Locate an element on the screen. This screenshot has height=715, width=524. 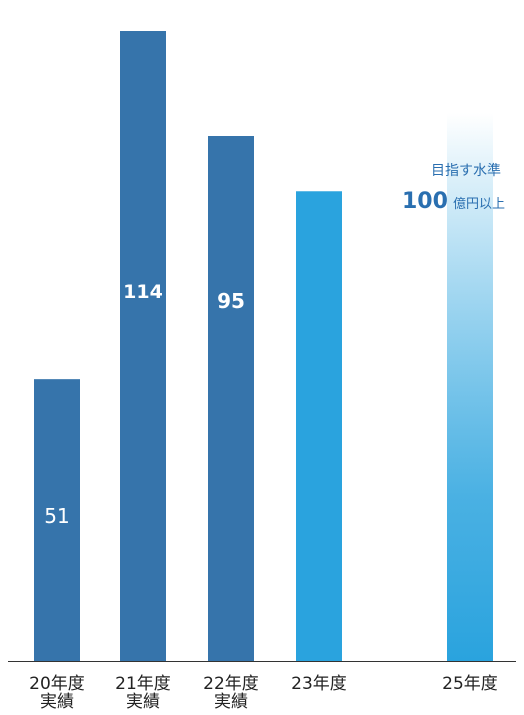
category-label-4-0: 25年度 is located at coordinates (470, 684).